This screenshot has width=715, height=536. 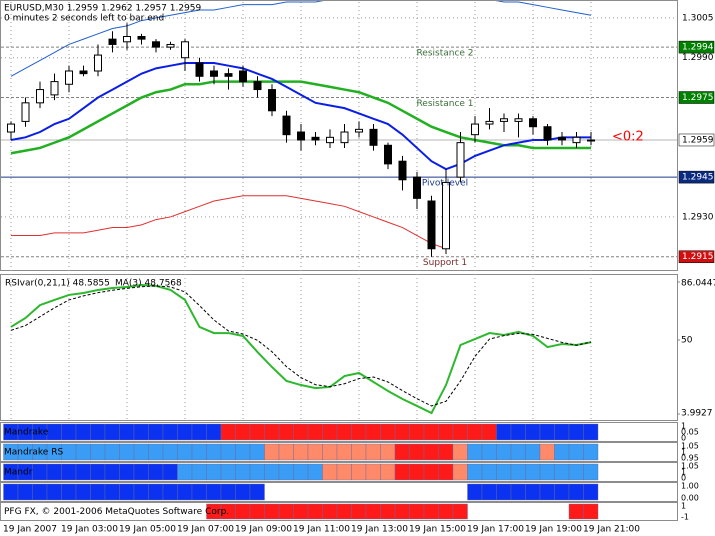 I want to click on y-tick-label: 50, so click(x=687, y=340).